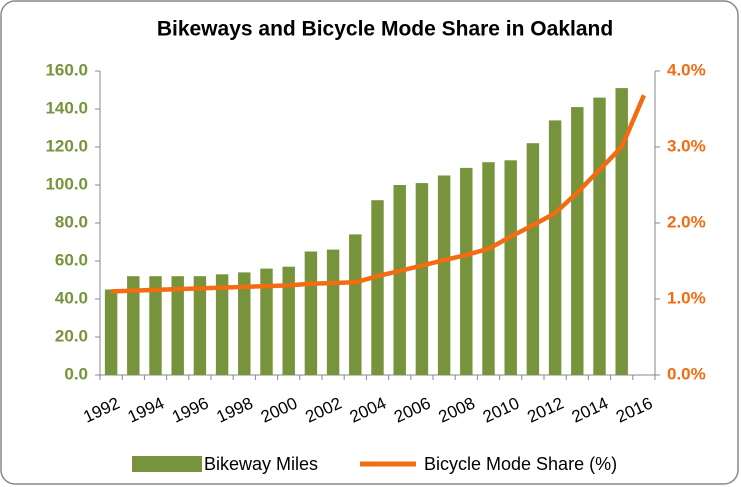  I want to click on y-tick-label: 0.0, so click(76, 373).